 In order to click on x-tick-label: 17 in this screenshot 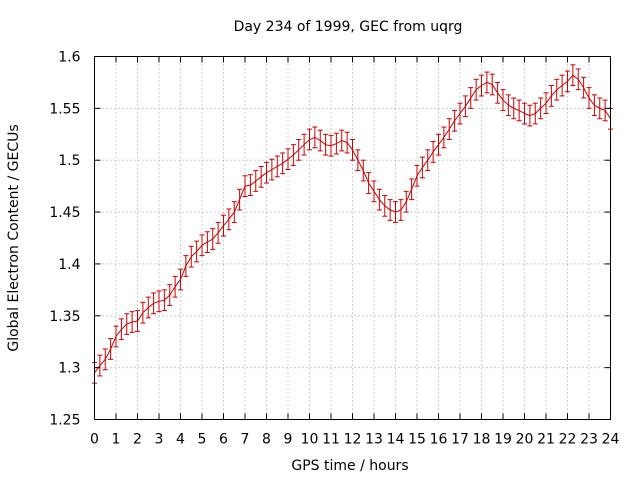, I will do `click(460, 440)`.